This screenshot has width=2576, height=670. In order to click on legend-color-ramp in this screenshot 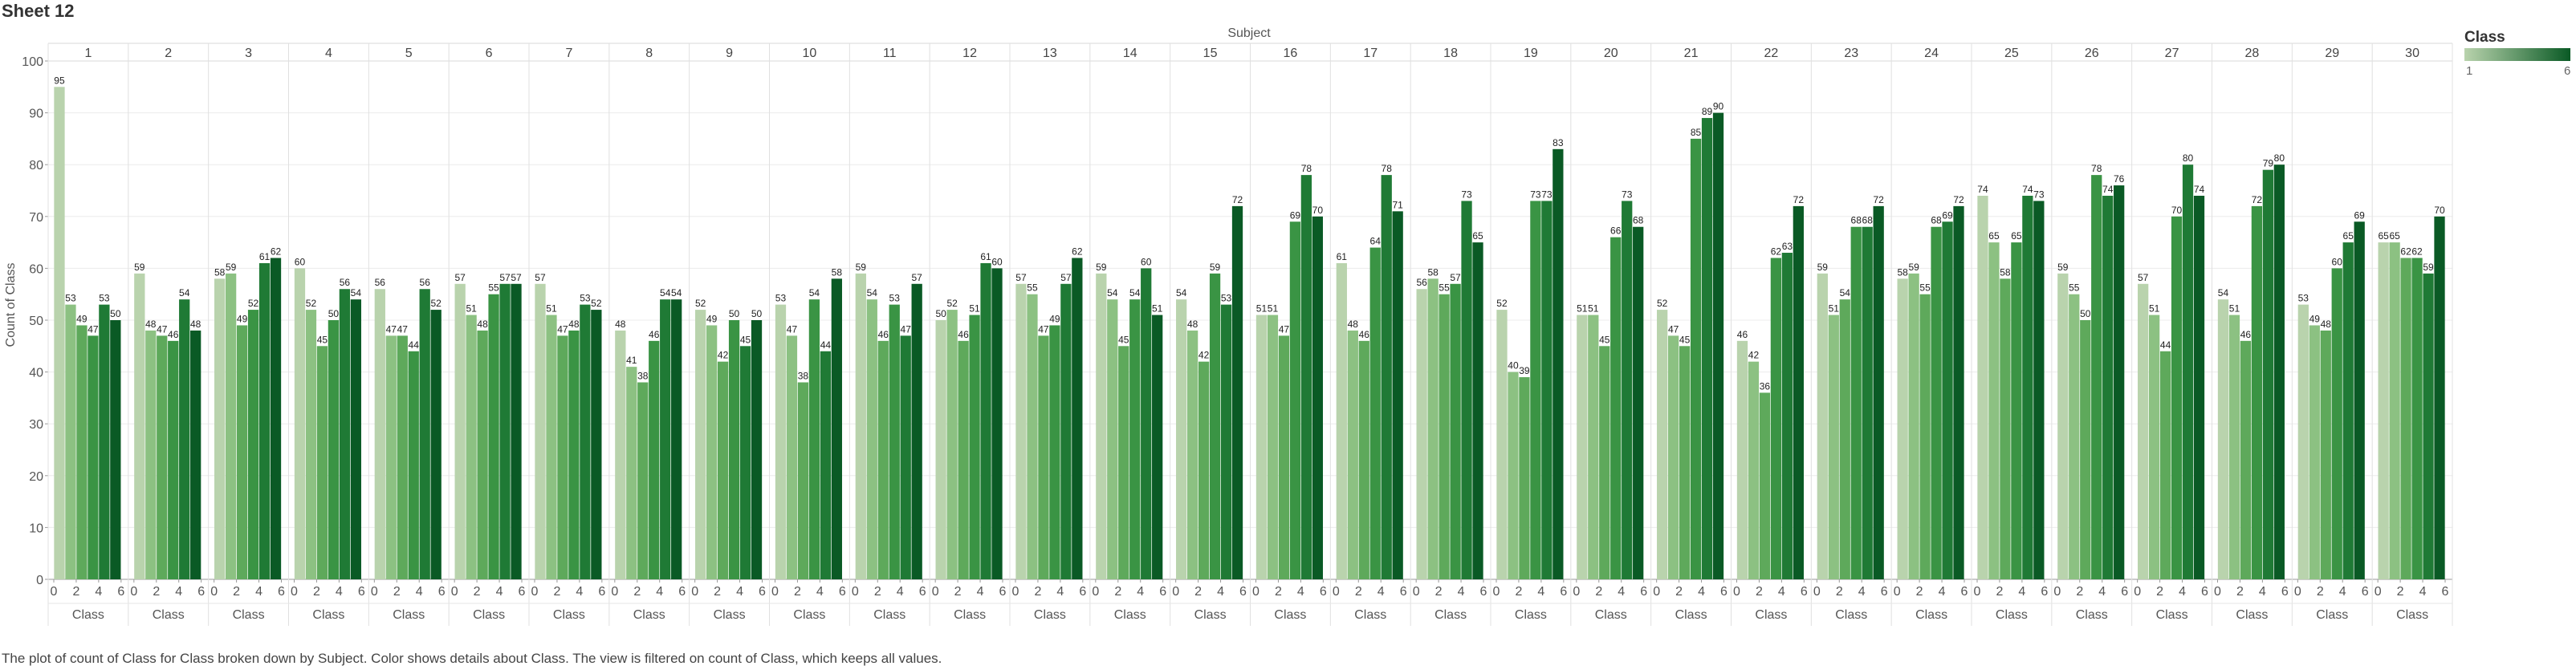, I will do `click(2517, 54)`.